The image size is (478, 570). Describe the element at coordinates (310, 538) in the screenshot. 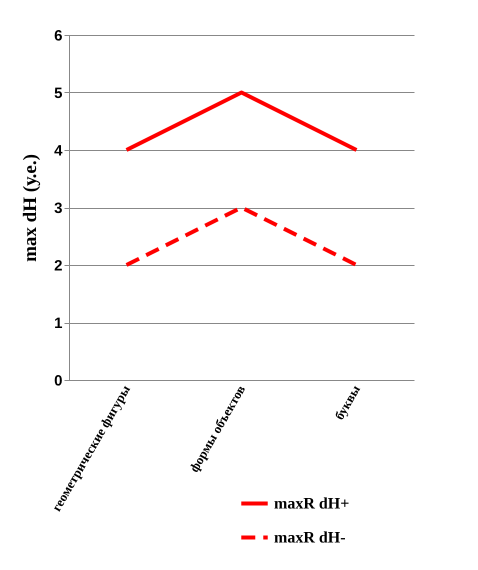

I see `legend-label: maxR dH-` at that location.